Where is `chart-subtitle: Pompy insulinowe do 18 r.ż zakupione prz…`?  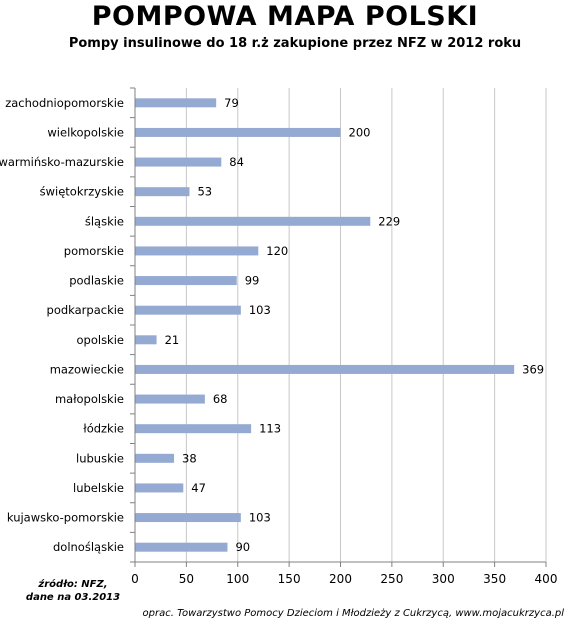 chart-subtitle: Pompy insulinowe do 18 r.ż zakupione prz… is located at coordinates (295, 43).